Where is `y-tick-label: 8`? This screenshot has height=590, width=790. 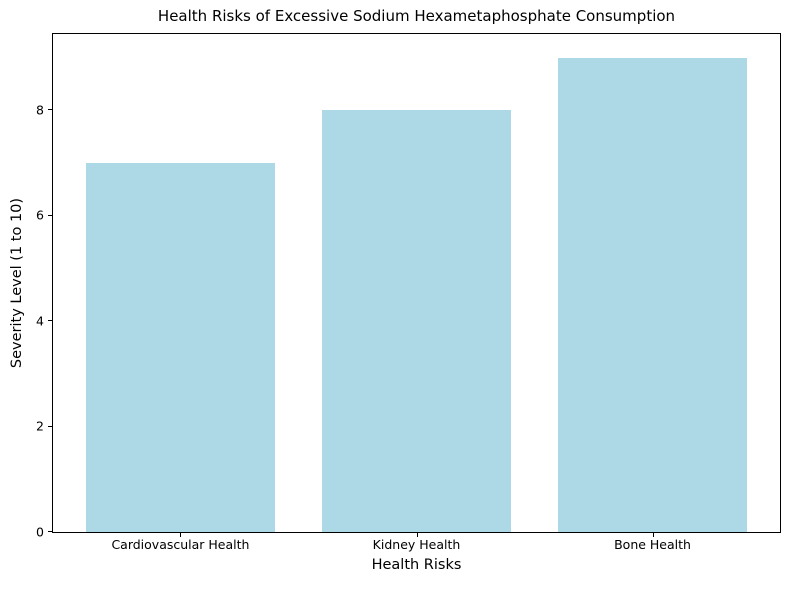
y-tick-label: 8 is located at coordinates (40, 110).